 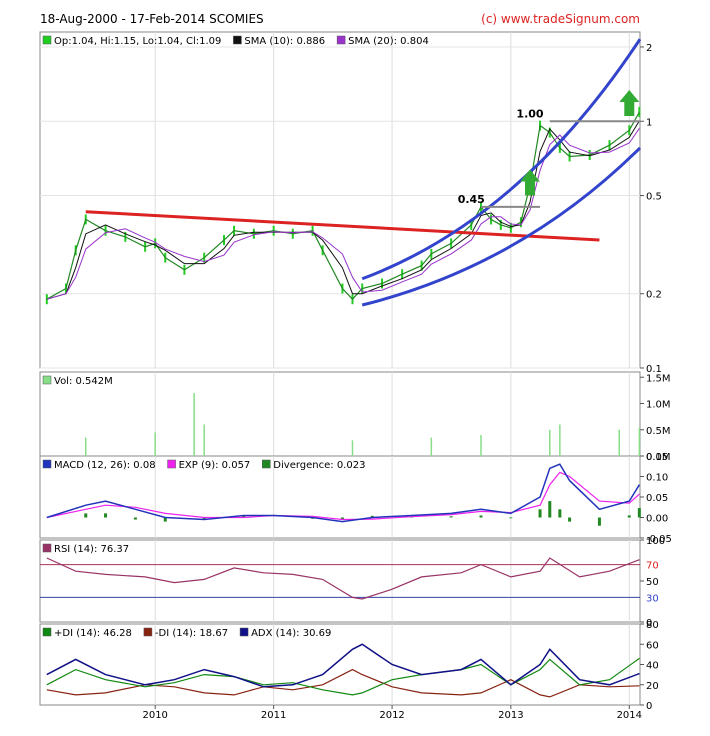 I want to click on legend-label-volume: Vol: 0.542M, so click(x=83, y=381).